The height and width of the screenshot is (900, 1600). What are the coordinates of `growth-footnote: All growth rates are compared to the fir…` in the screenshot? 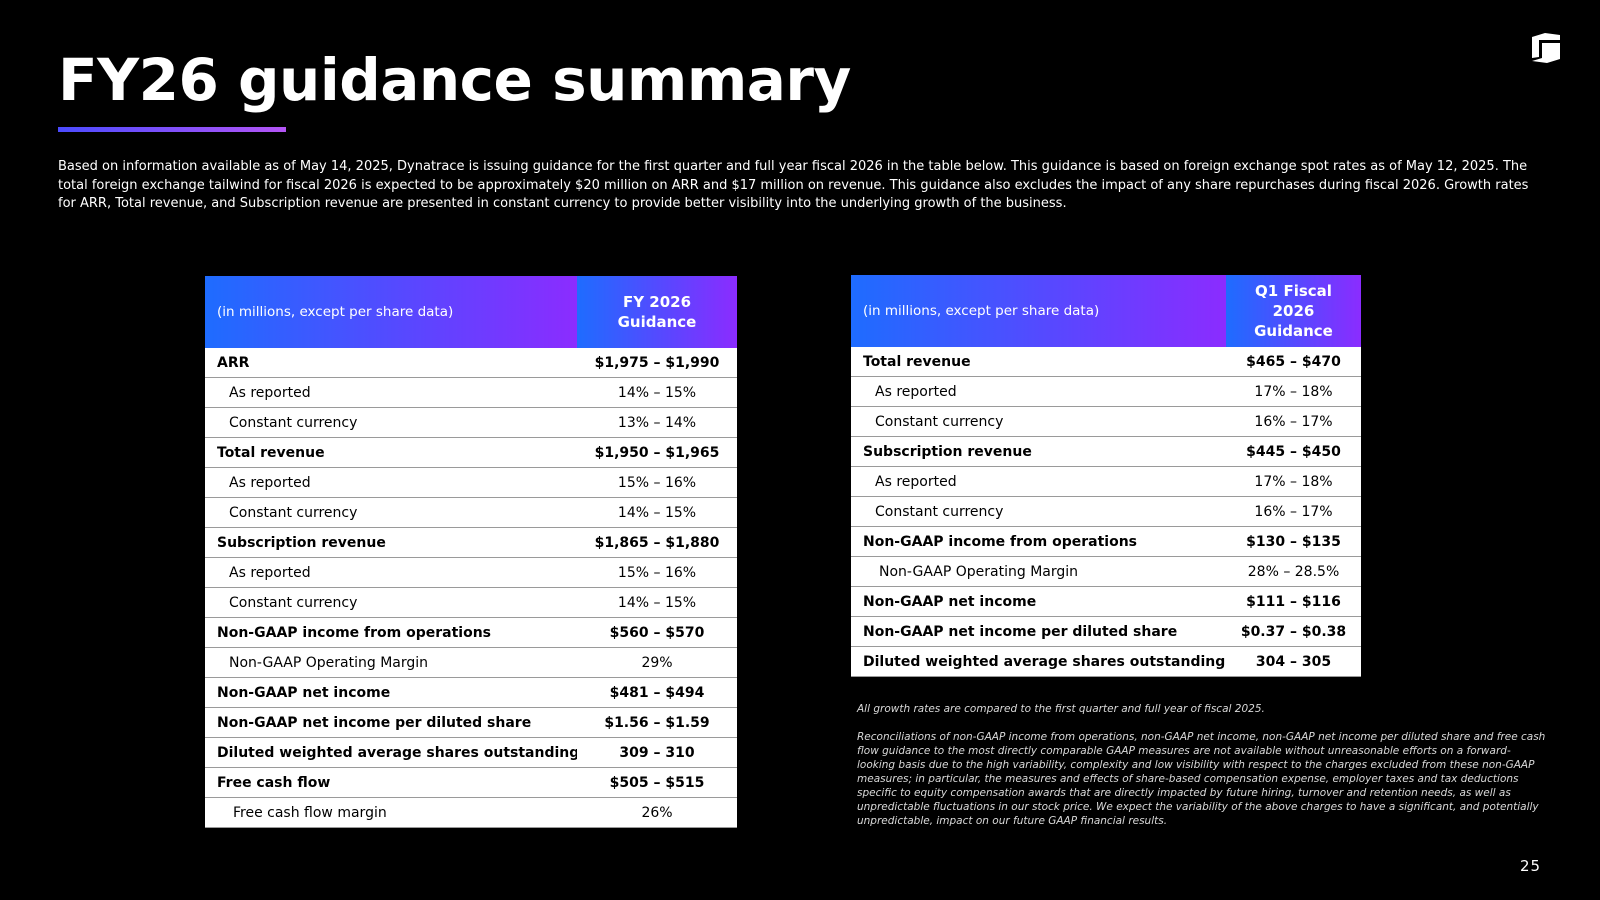 It's located at (1061, 709).